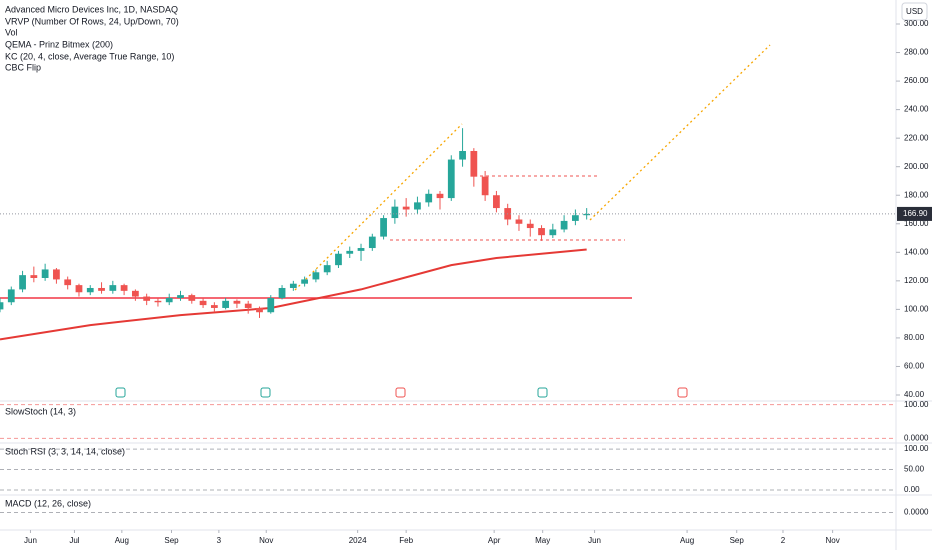 The image size is (932, 550). Describe the element at coordinates (293, 294) in the screenshot. I see `ema-line` at that location.